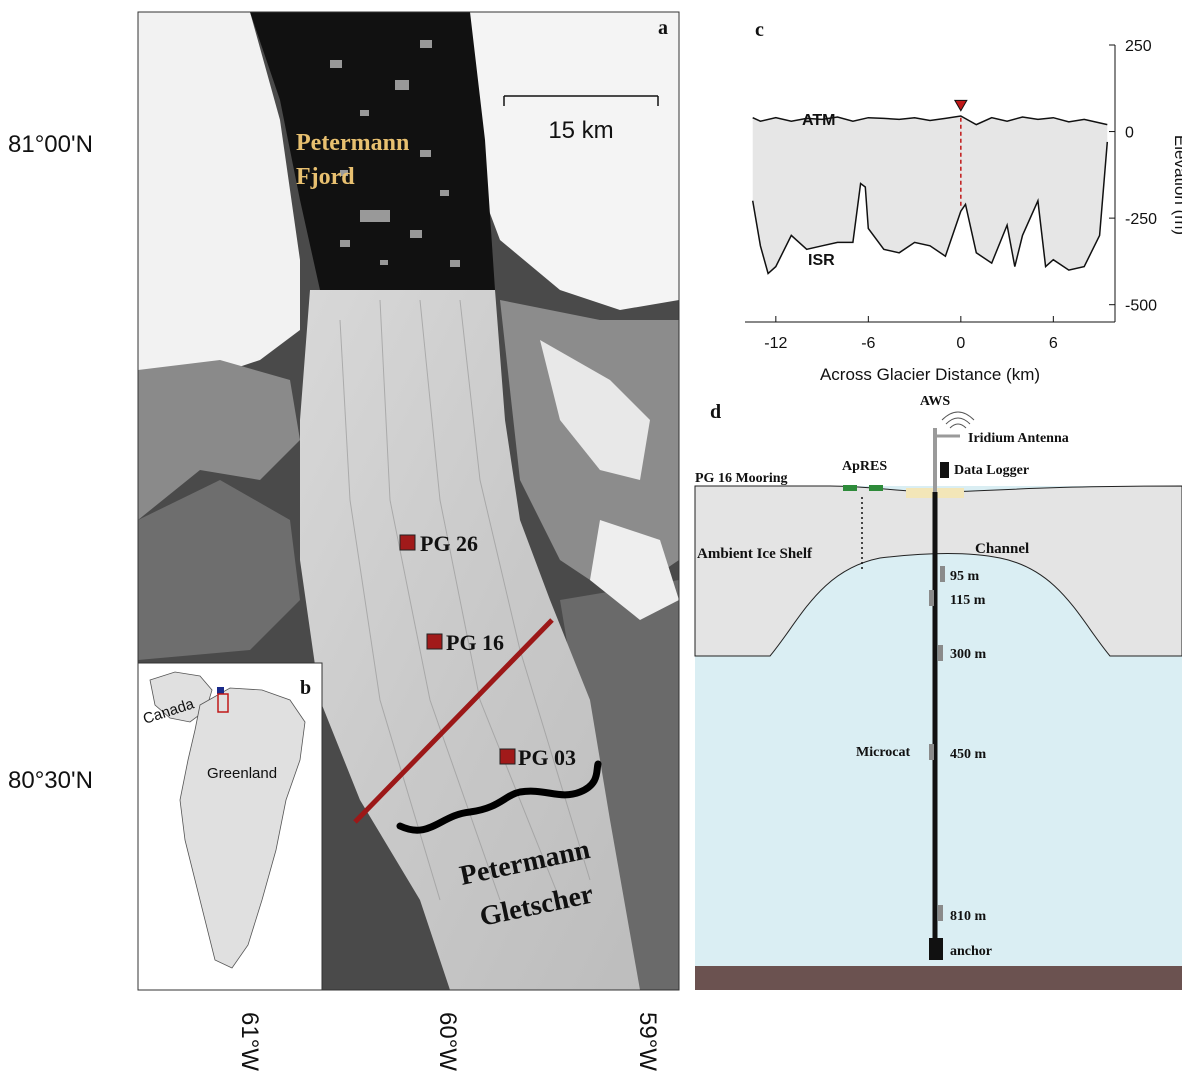  I want to click on panel-c-letter: c, so click(759, 30).